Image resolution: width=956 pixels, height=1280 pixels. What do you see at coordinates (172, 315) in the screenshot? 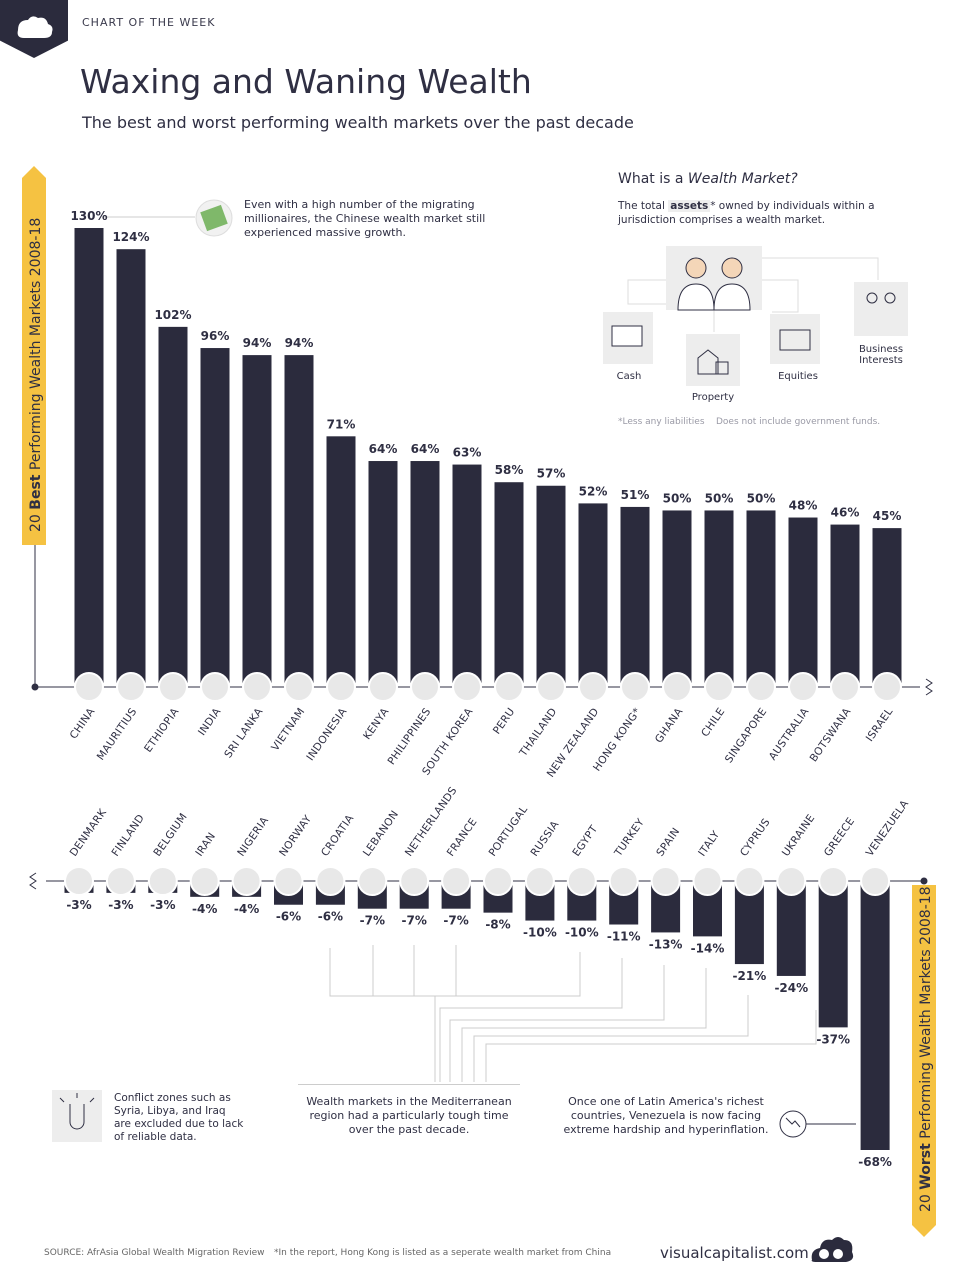
I see `best-value-label-2: 102%` at bounding box center [172, 315].